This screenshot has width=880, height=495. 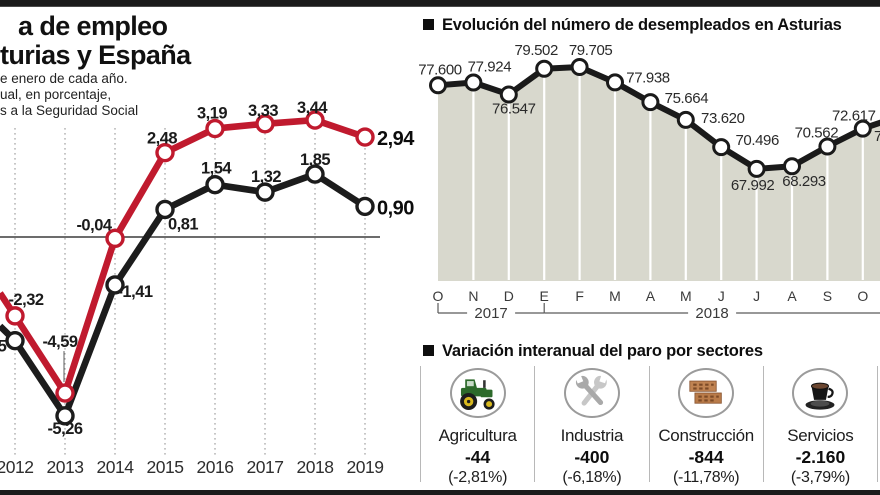 What do you see at coordinates (711, 313) in the screenshot?
I see `year-group-label: 2018` at bounding box center [711, 313].